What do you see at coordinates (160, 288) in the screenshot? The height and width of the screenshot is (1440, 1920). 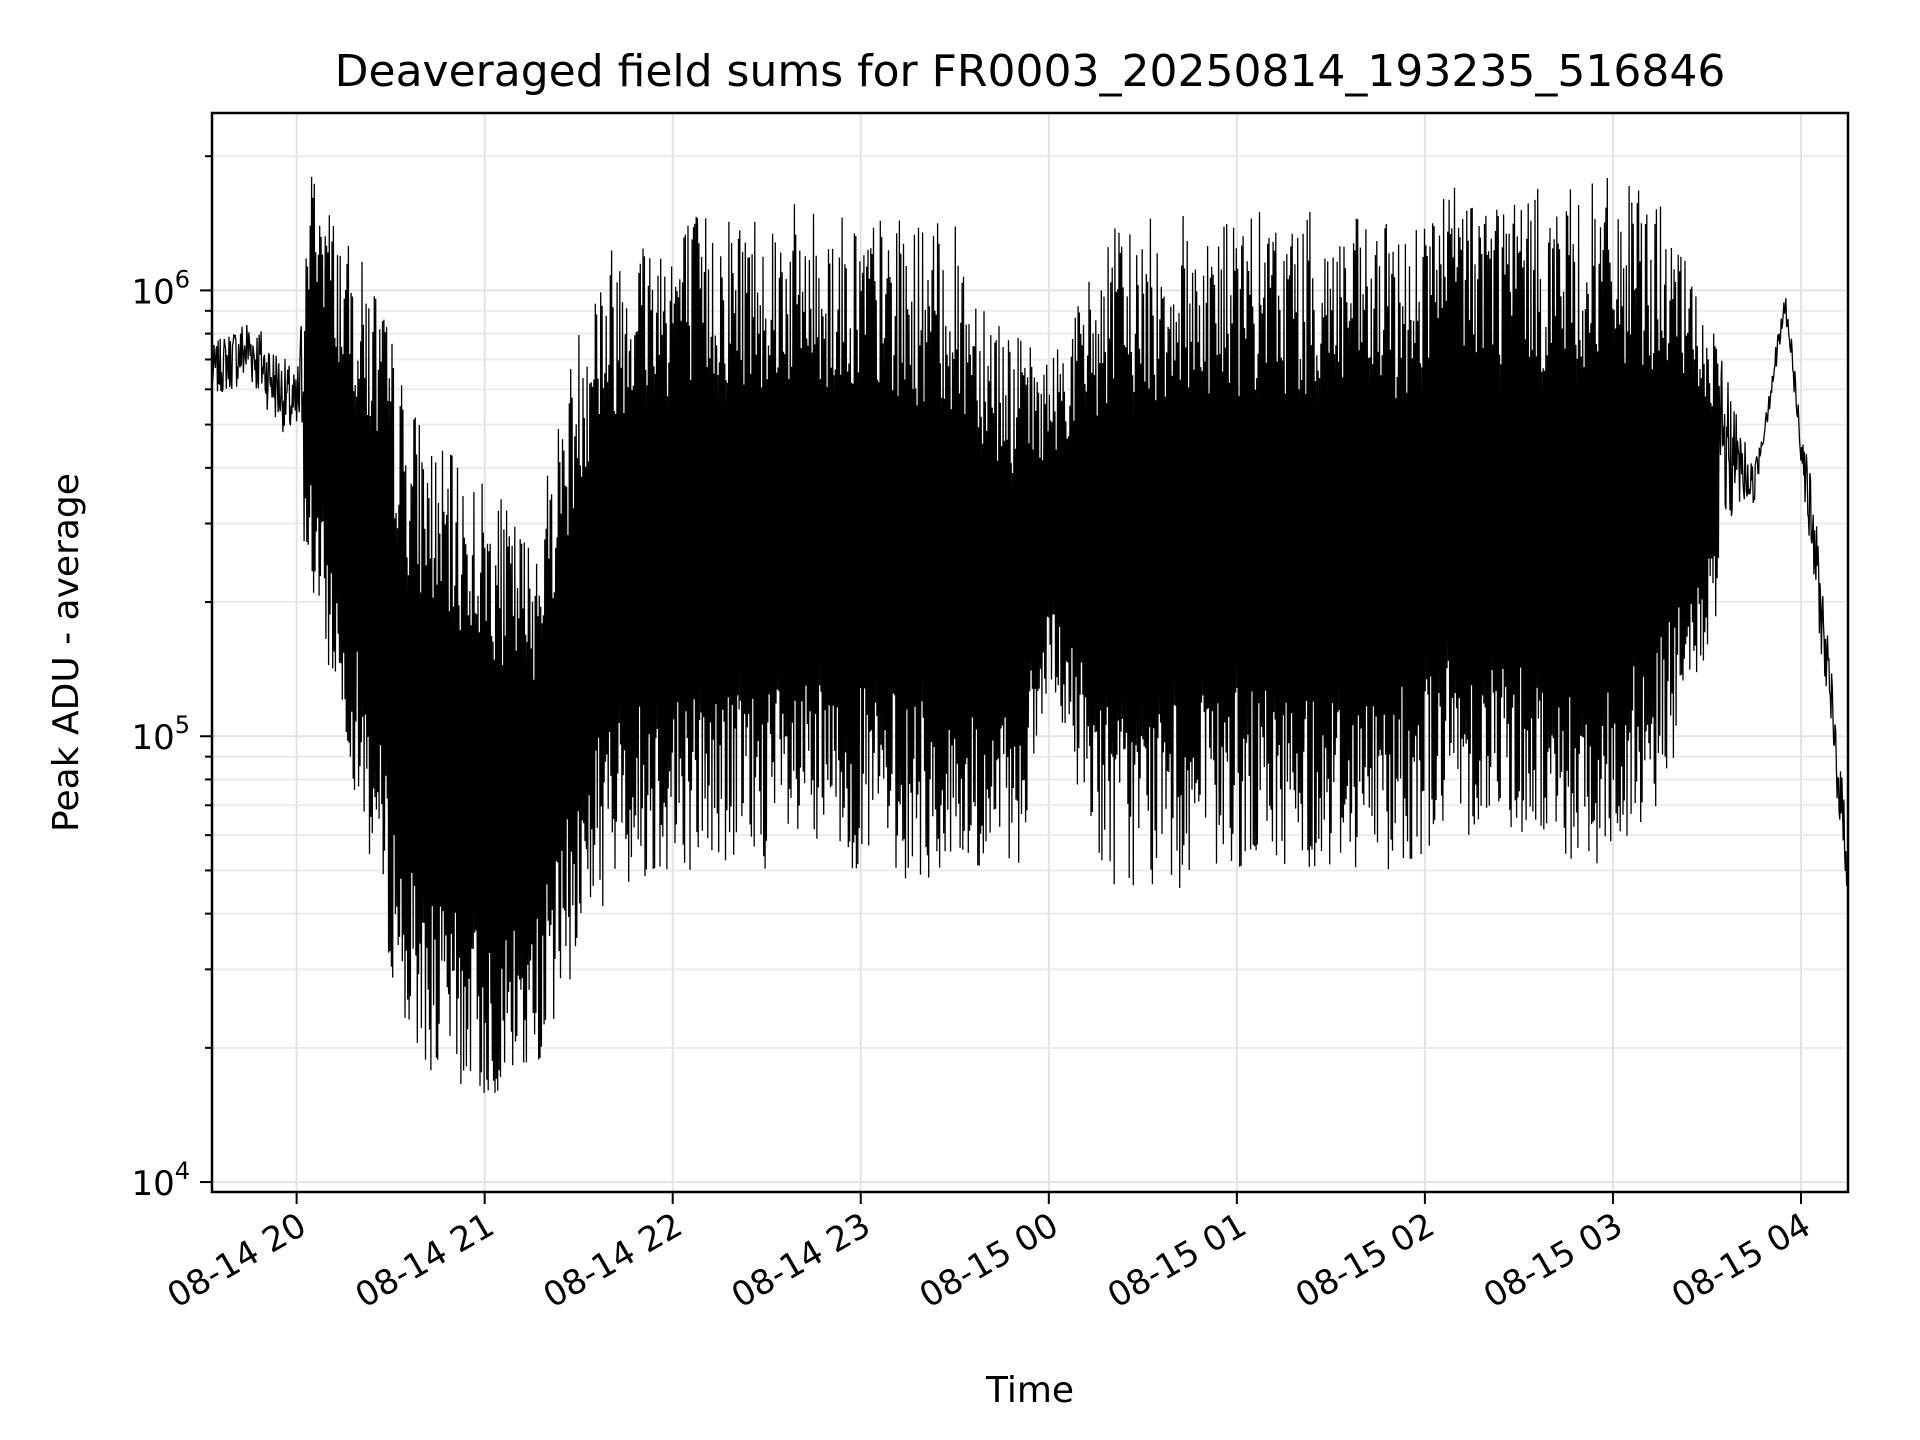 I see `y-tick-label: 10⁶` at bounding box center [160, 288].